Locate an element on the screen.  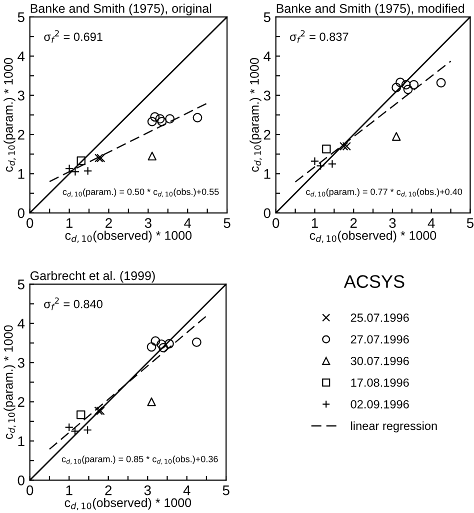
legend-title: ACSYS is located at coordinates (374, 281).